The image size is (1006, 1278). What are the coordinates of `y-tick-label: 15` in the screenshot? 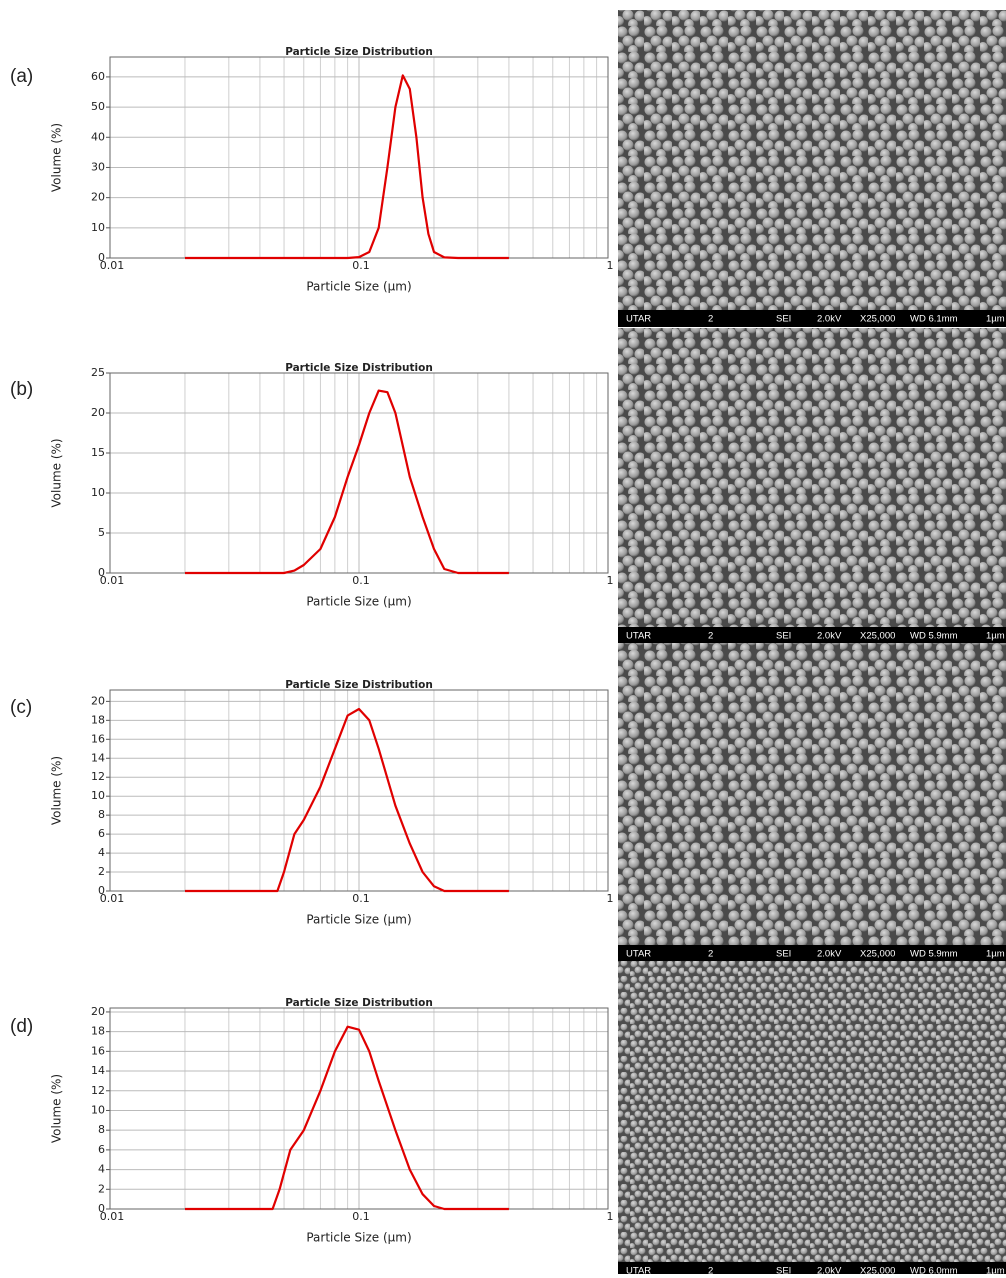 It's located at (98, 452).